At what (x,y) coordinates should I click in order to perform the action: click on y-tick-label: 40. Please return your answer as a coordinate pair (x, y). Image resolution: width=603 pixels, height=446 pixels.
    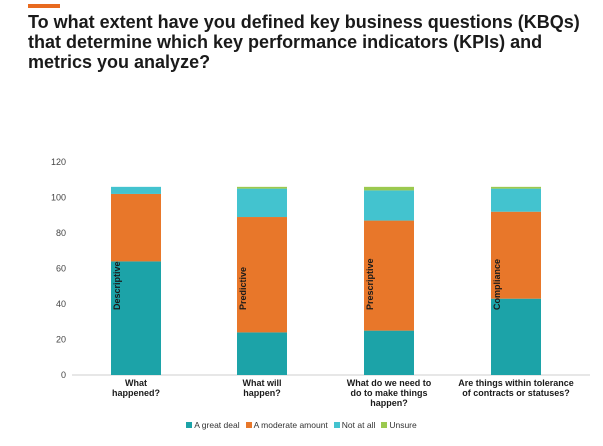
    Looking at the image, I should click on (61, 304).